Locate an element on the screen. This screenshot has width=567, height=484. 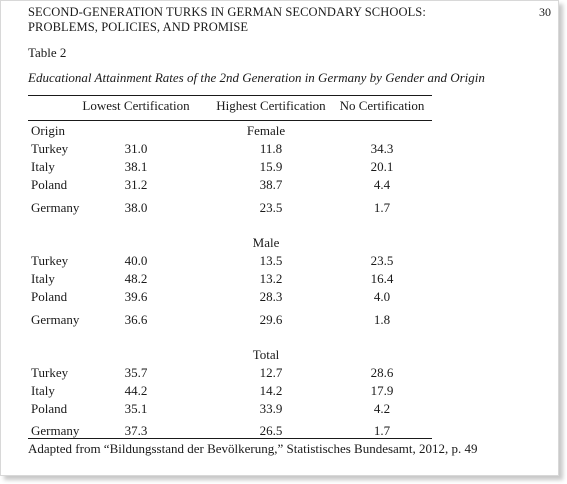
row-header-origin: Origin is located at coordinates (48, 130).